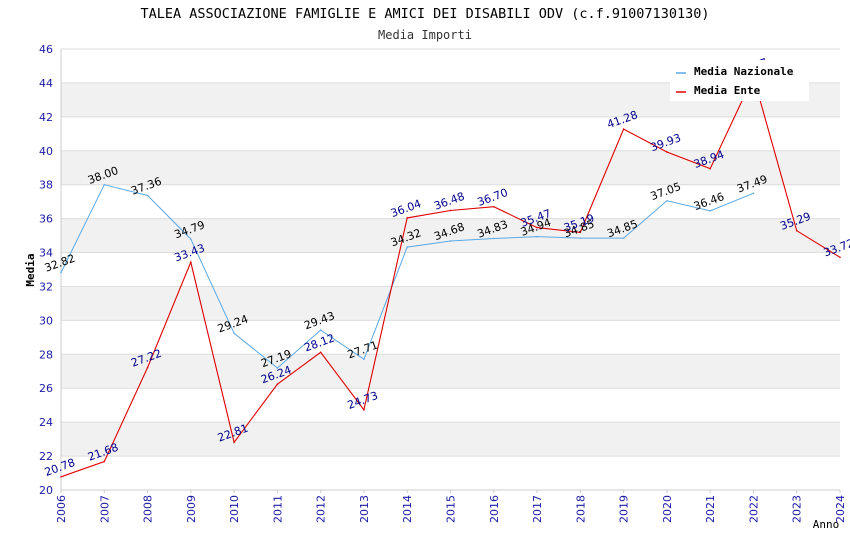  I want to click on y-tick-label: 46, so click(46, 49).